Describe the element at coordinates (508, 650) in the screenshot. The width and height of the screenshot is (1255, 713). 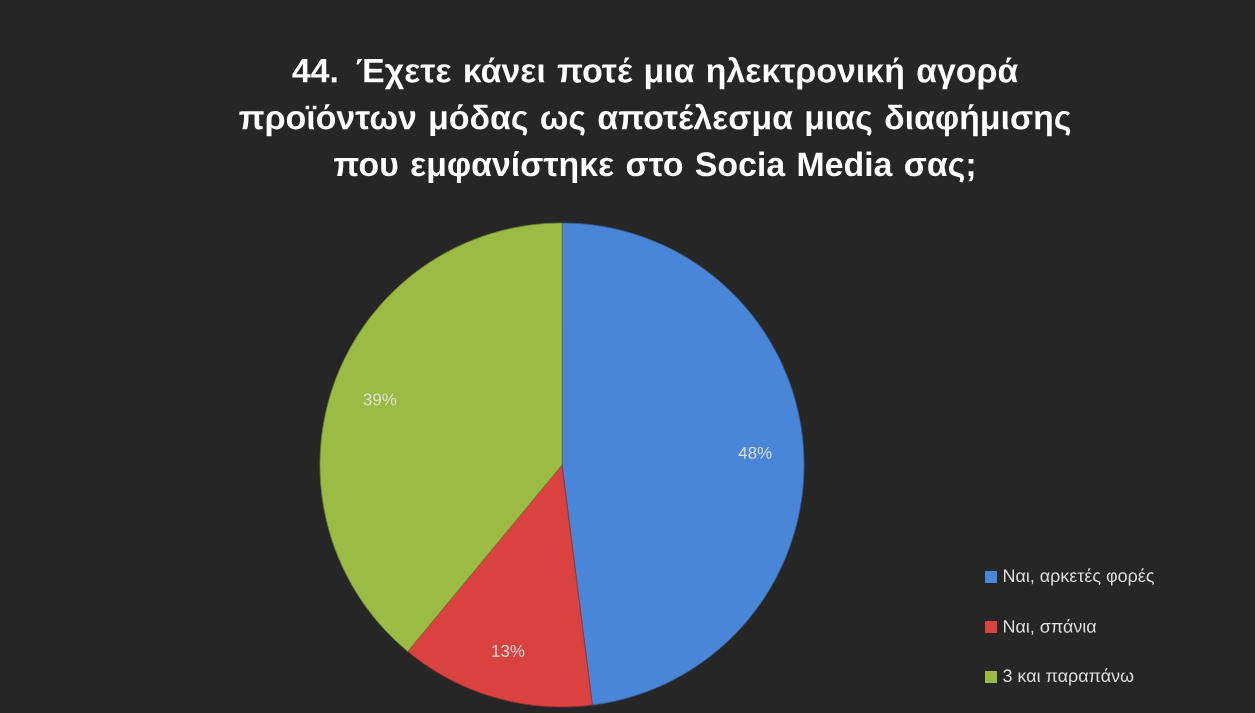
I see `data-label: 13%` at that location.